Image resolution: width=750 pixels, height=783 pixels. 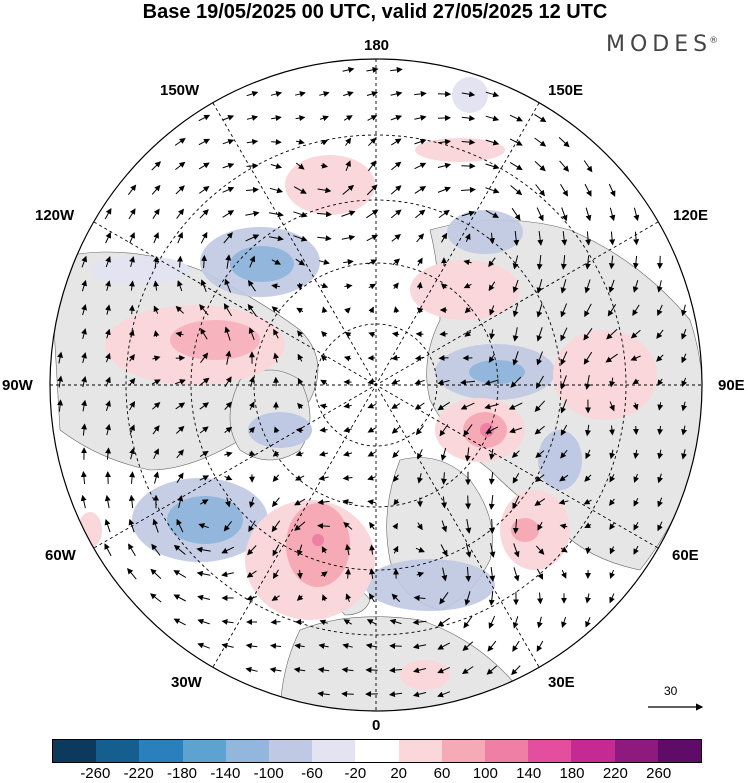 What do you see at coordinates (662, 44) in the screenshot?
I see `modes-logo: MODES®` at bounding box center [662, 44].